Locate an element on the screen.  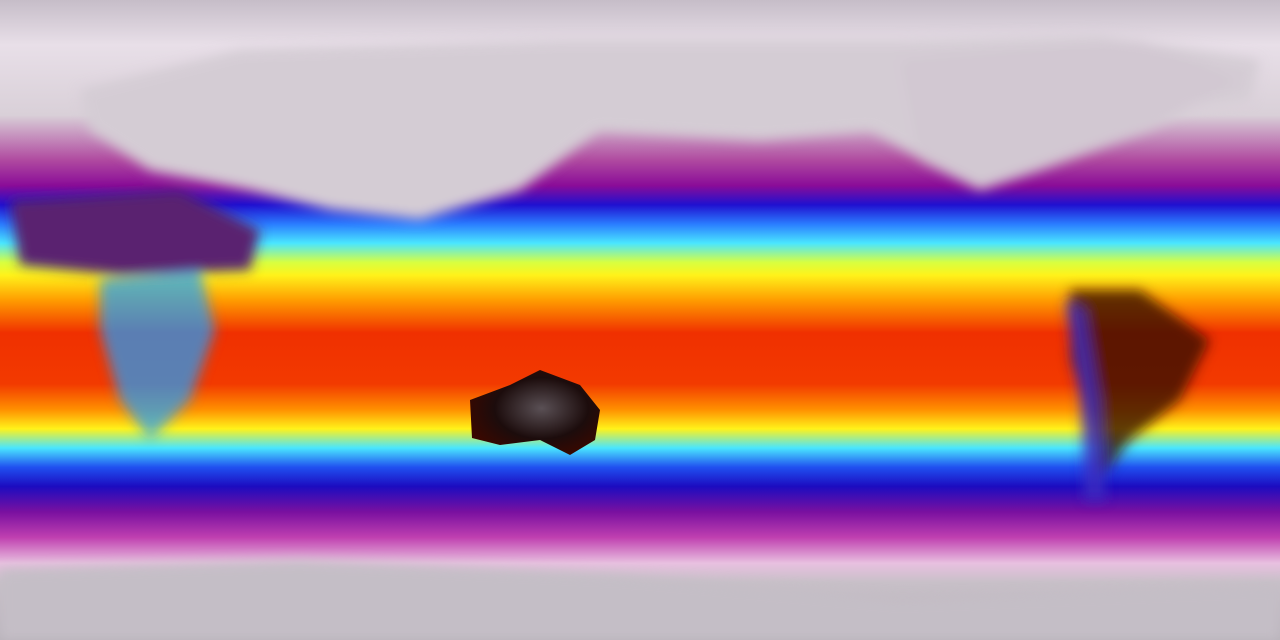
andes-cold-strip is located at coordinates (1085, 400).